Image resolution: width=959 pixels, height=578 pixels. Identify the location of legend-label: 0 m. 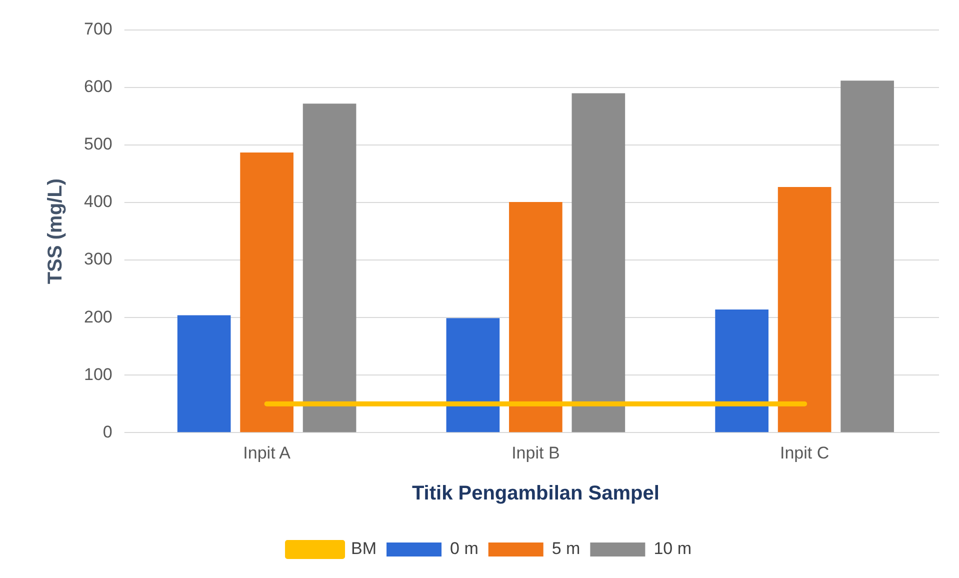
(464, 548).